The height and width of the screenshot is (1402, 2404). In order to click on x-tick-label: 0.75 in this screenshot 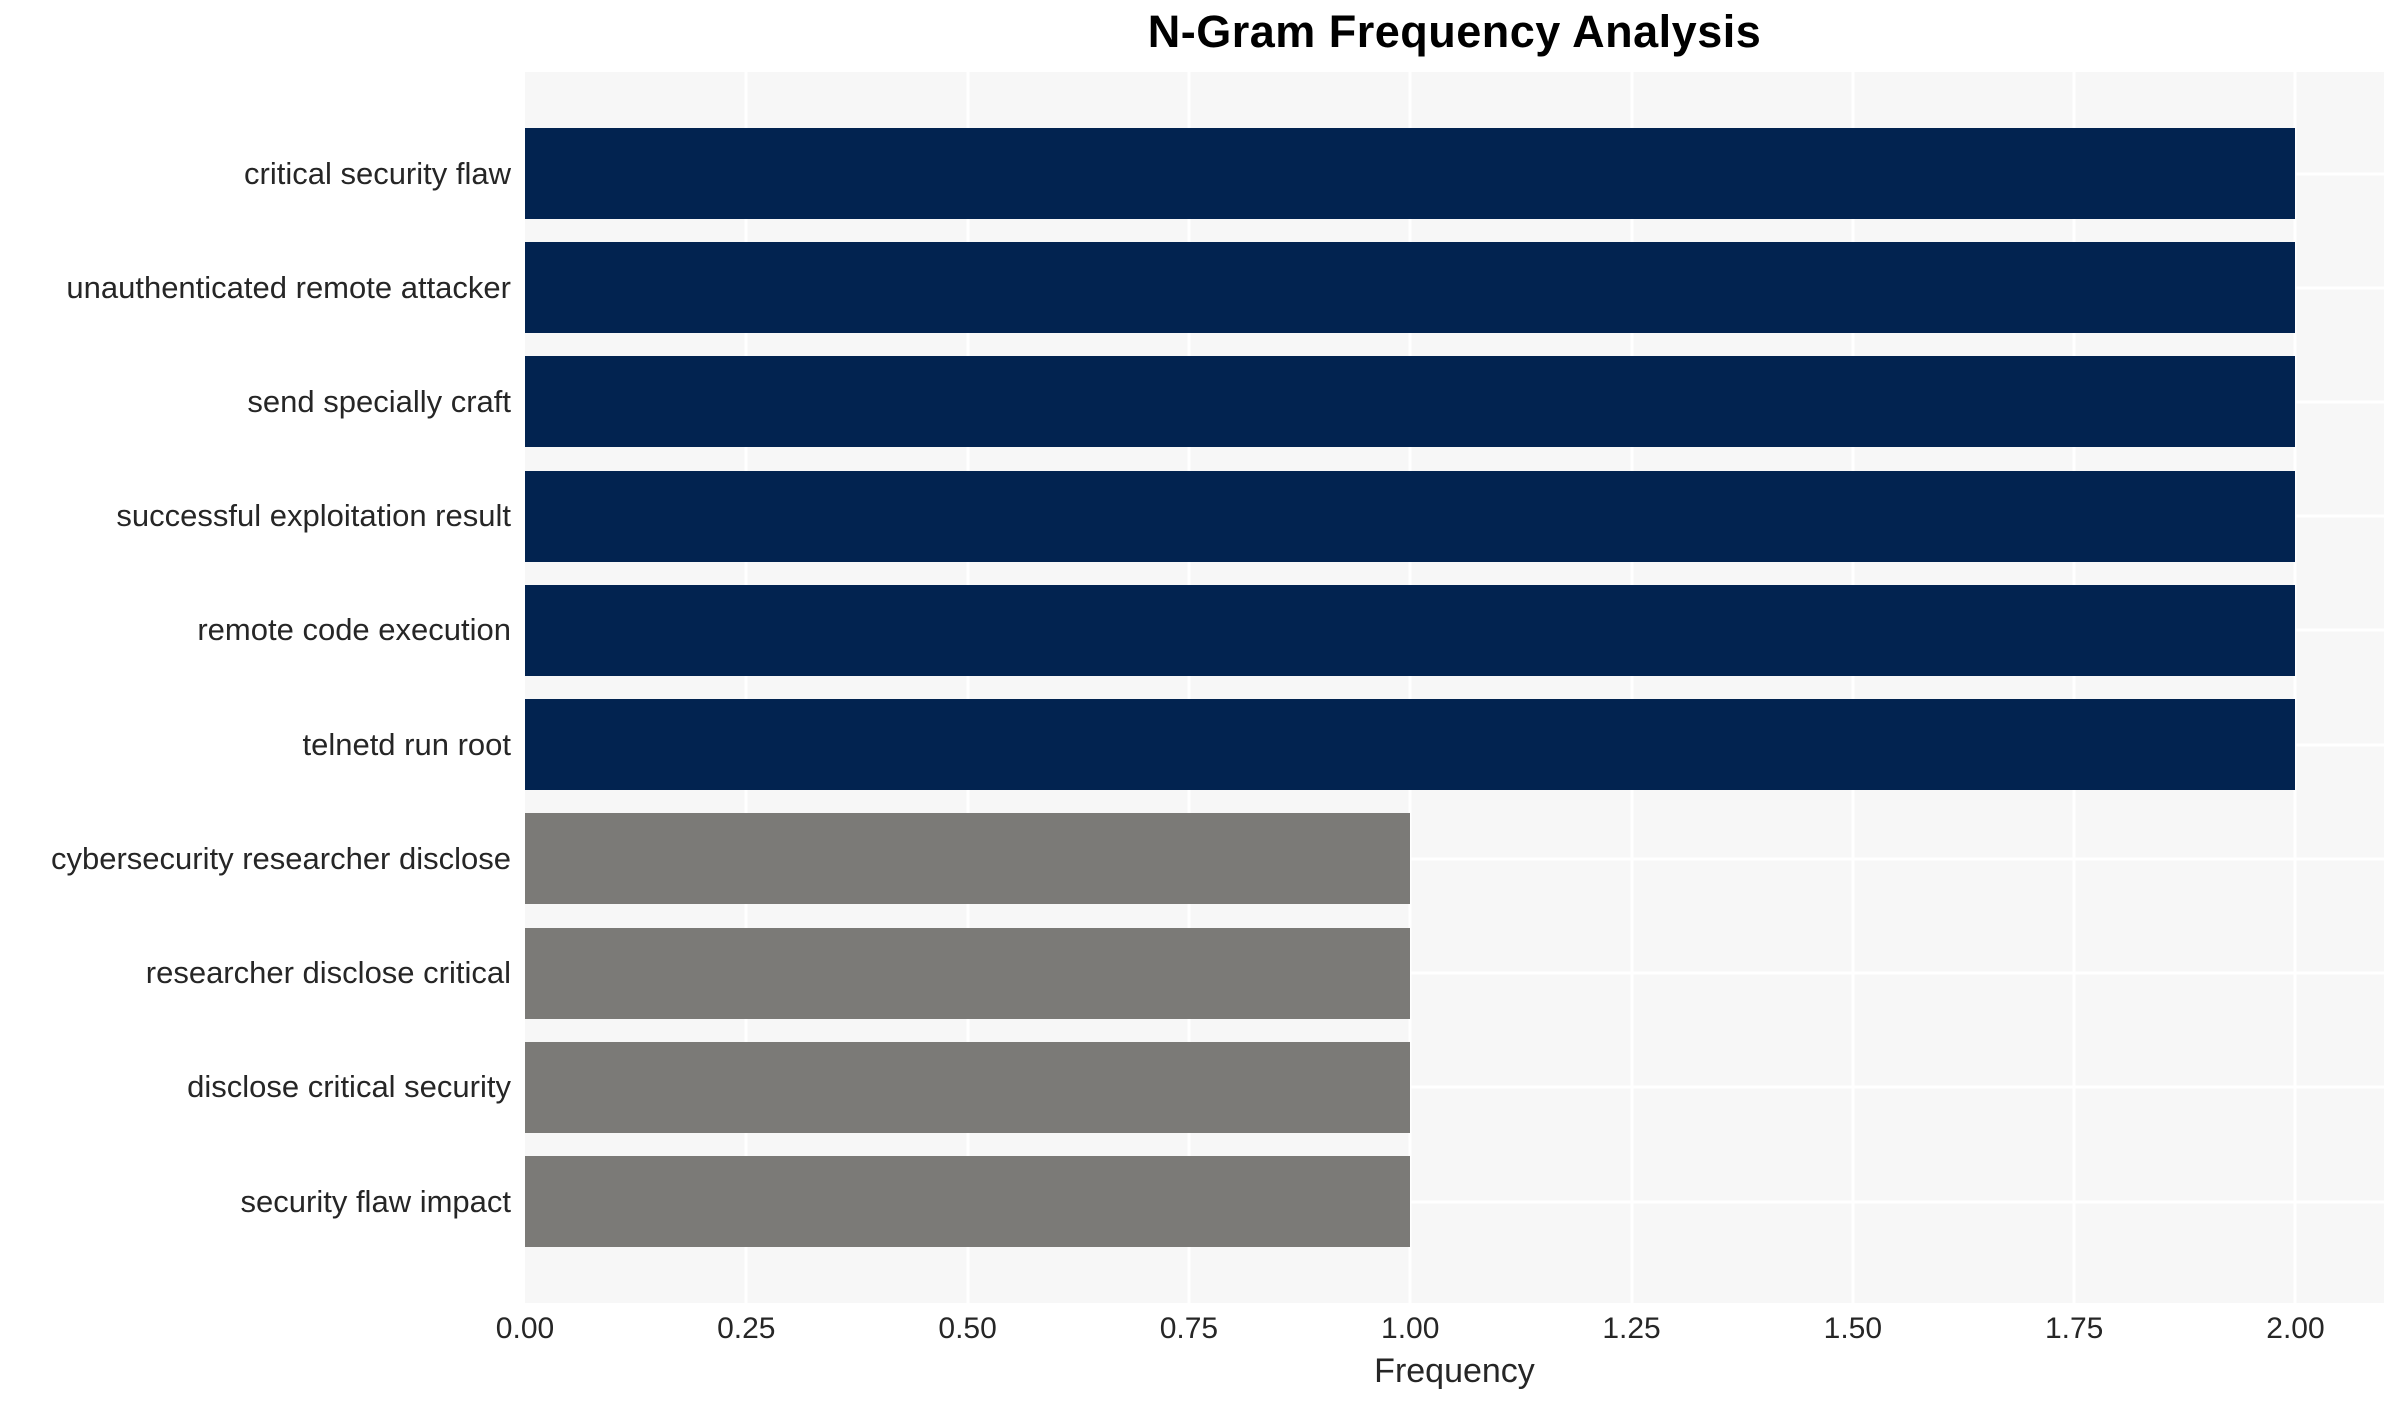, I will do `click(1189, 1328)`.